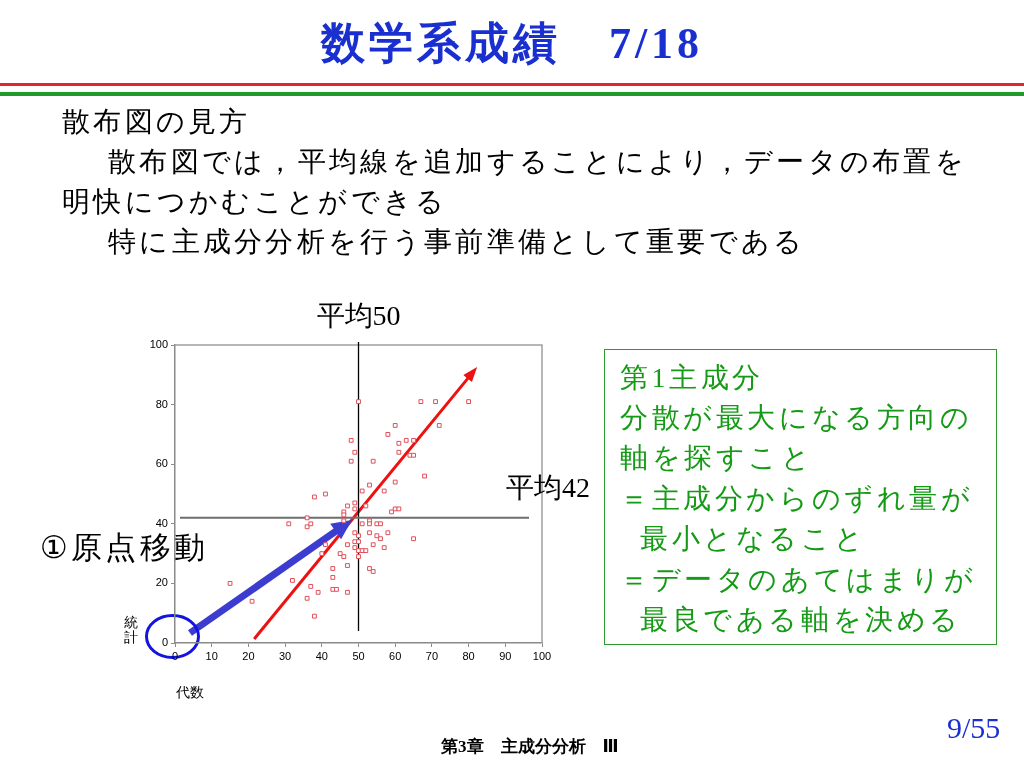 Image resolution: width=1024 pixels, height=768 pixels. What do you see at coordinates (505, 655) in the screenshot?
I see `x-tick-label: 90` at bounding box center [505, 655].